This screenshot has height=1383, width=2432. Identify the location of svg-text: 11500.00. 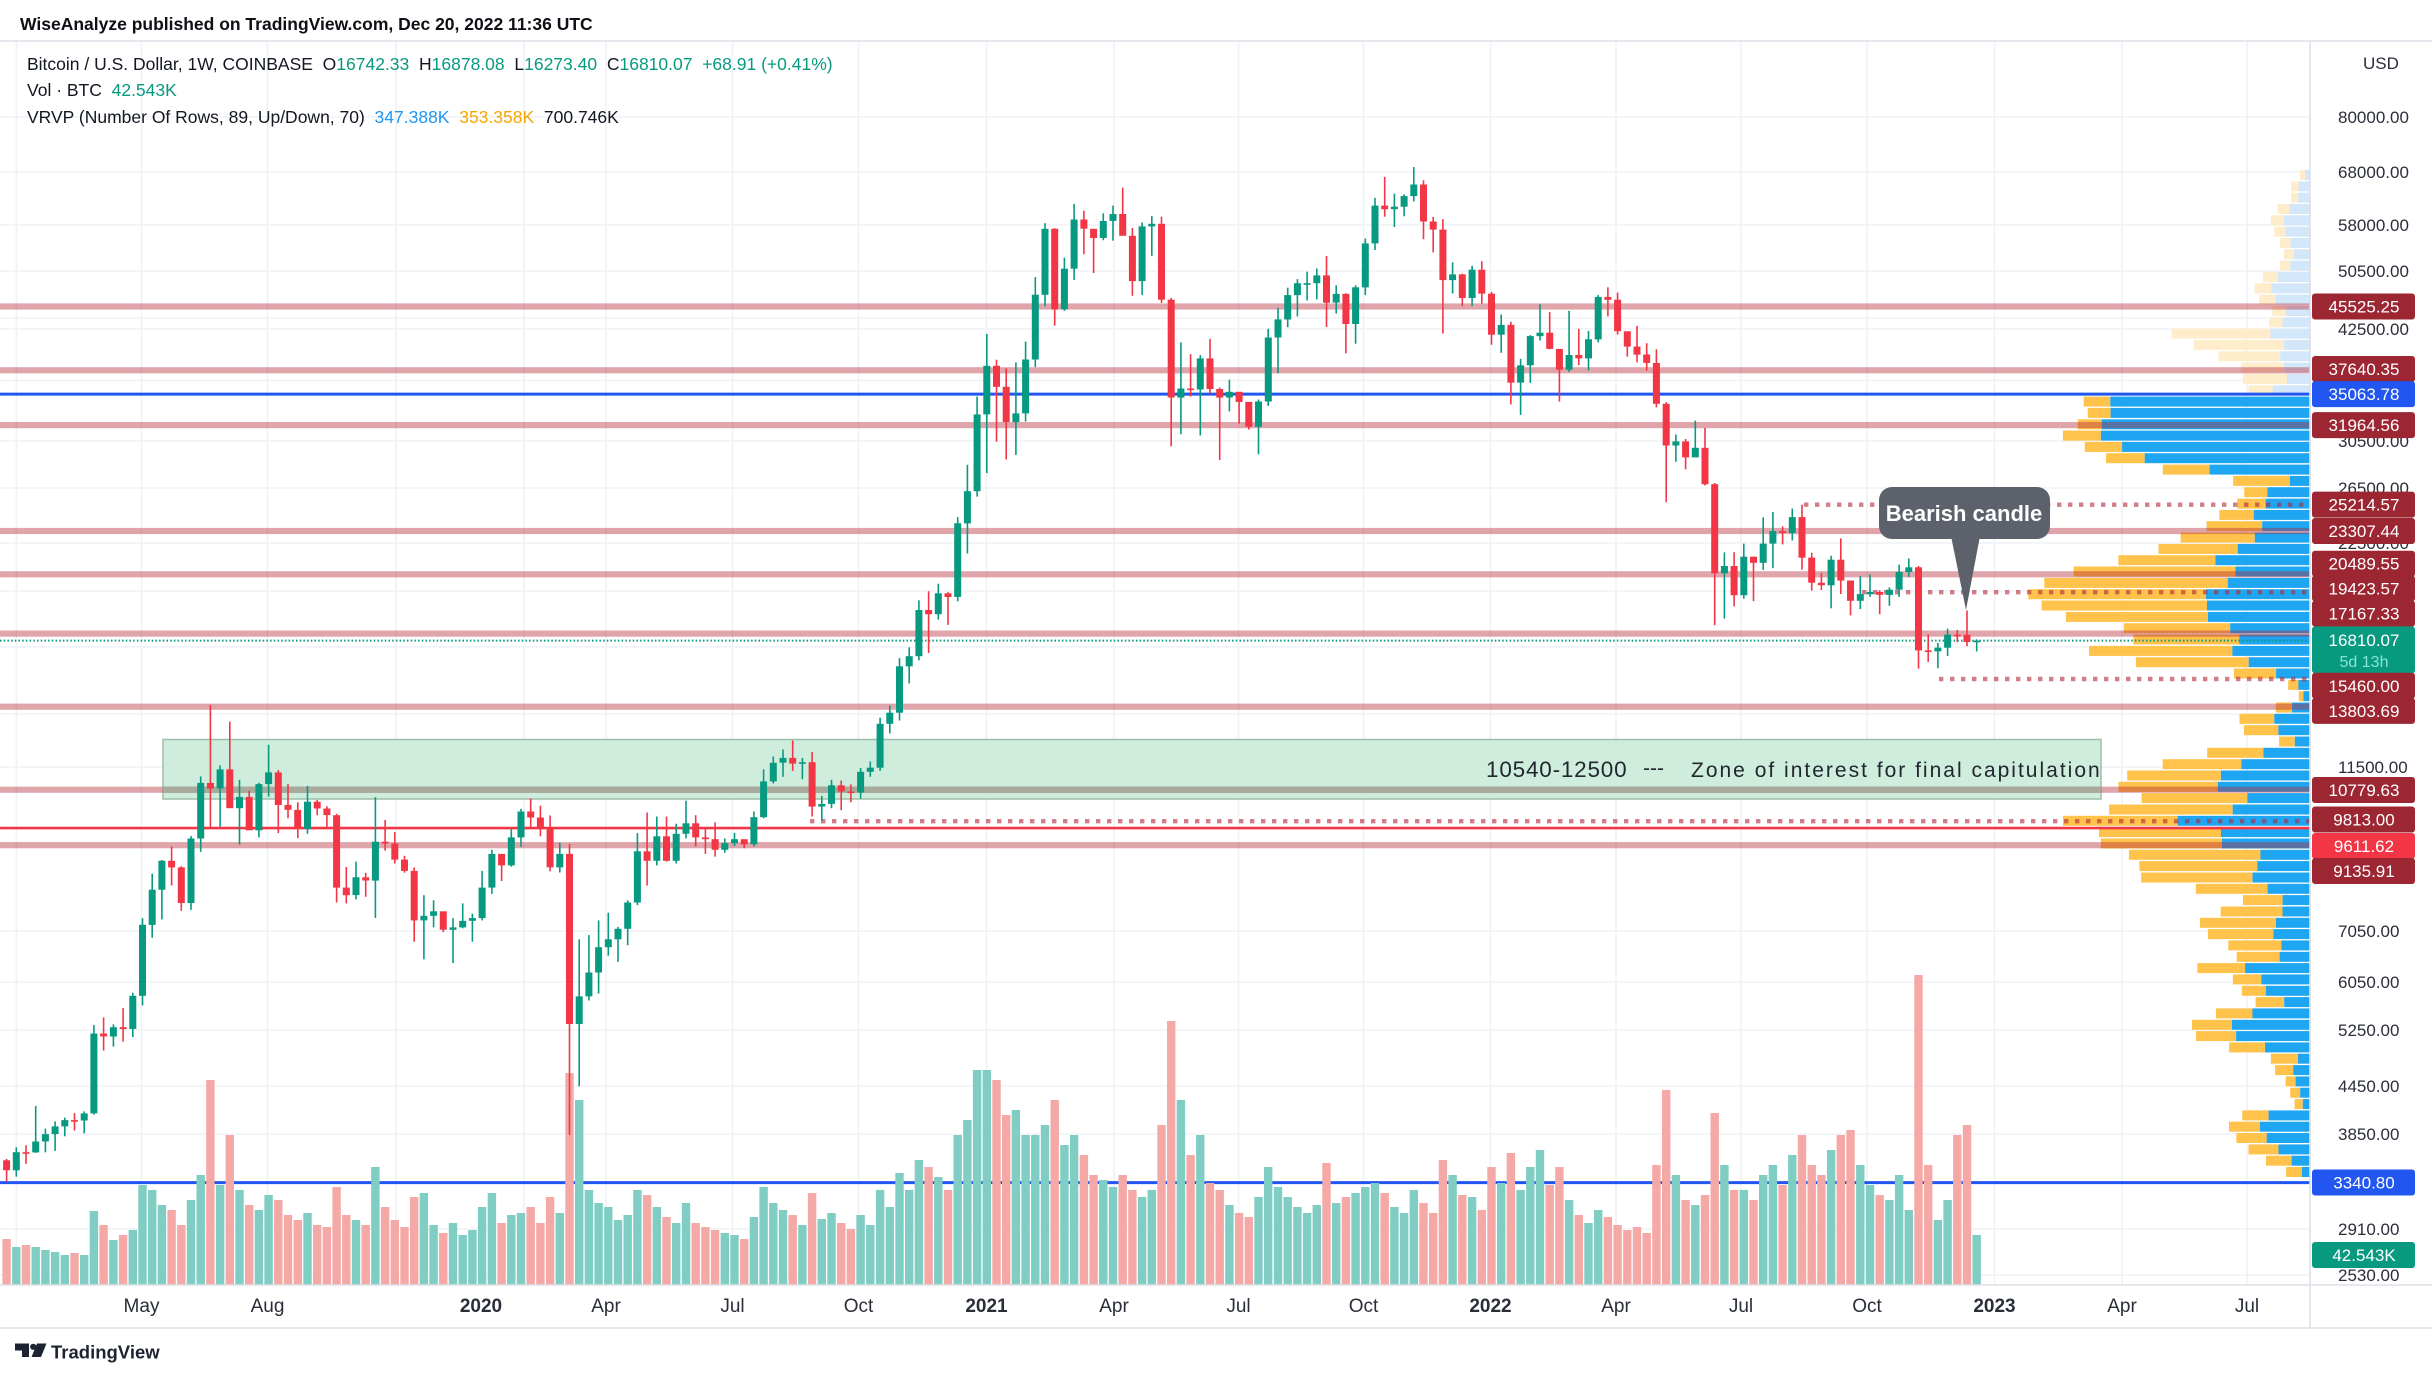
(2373, 767).